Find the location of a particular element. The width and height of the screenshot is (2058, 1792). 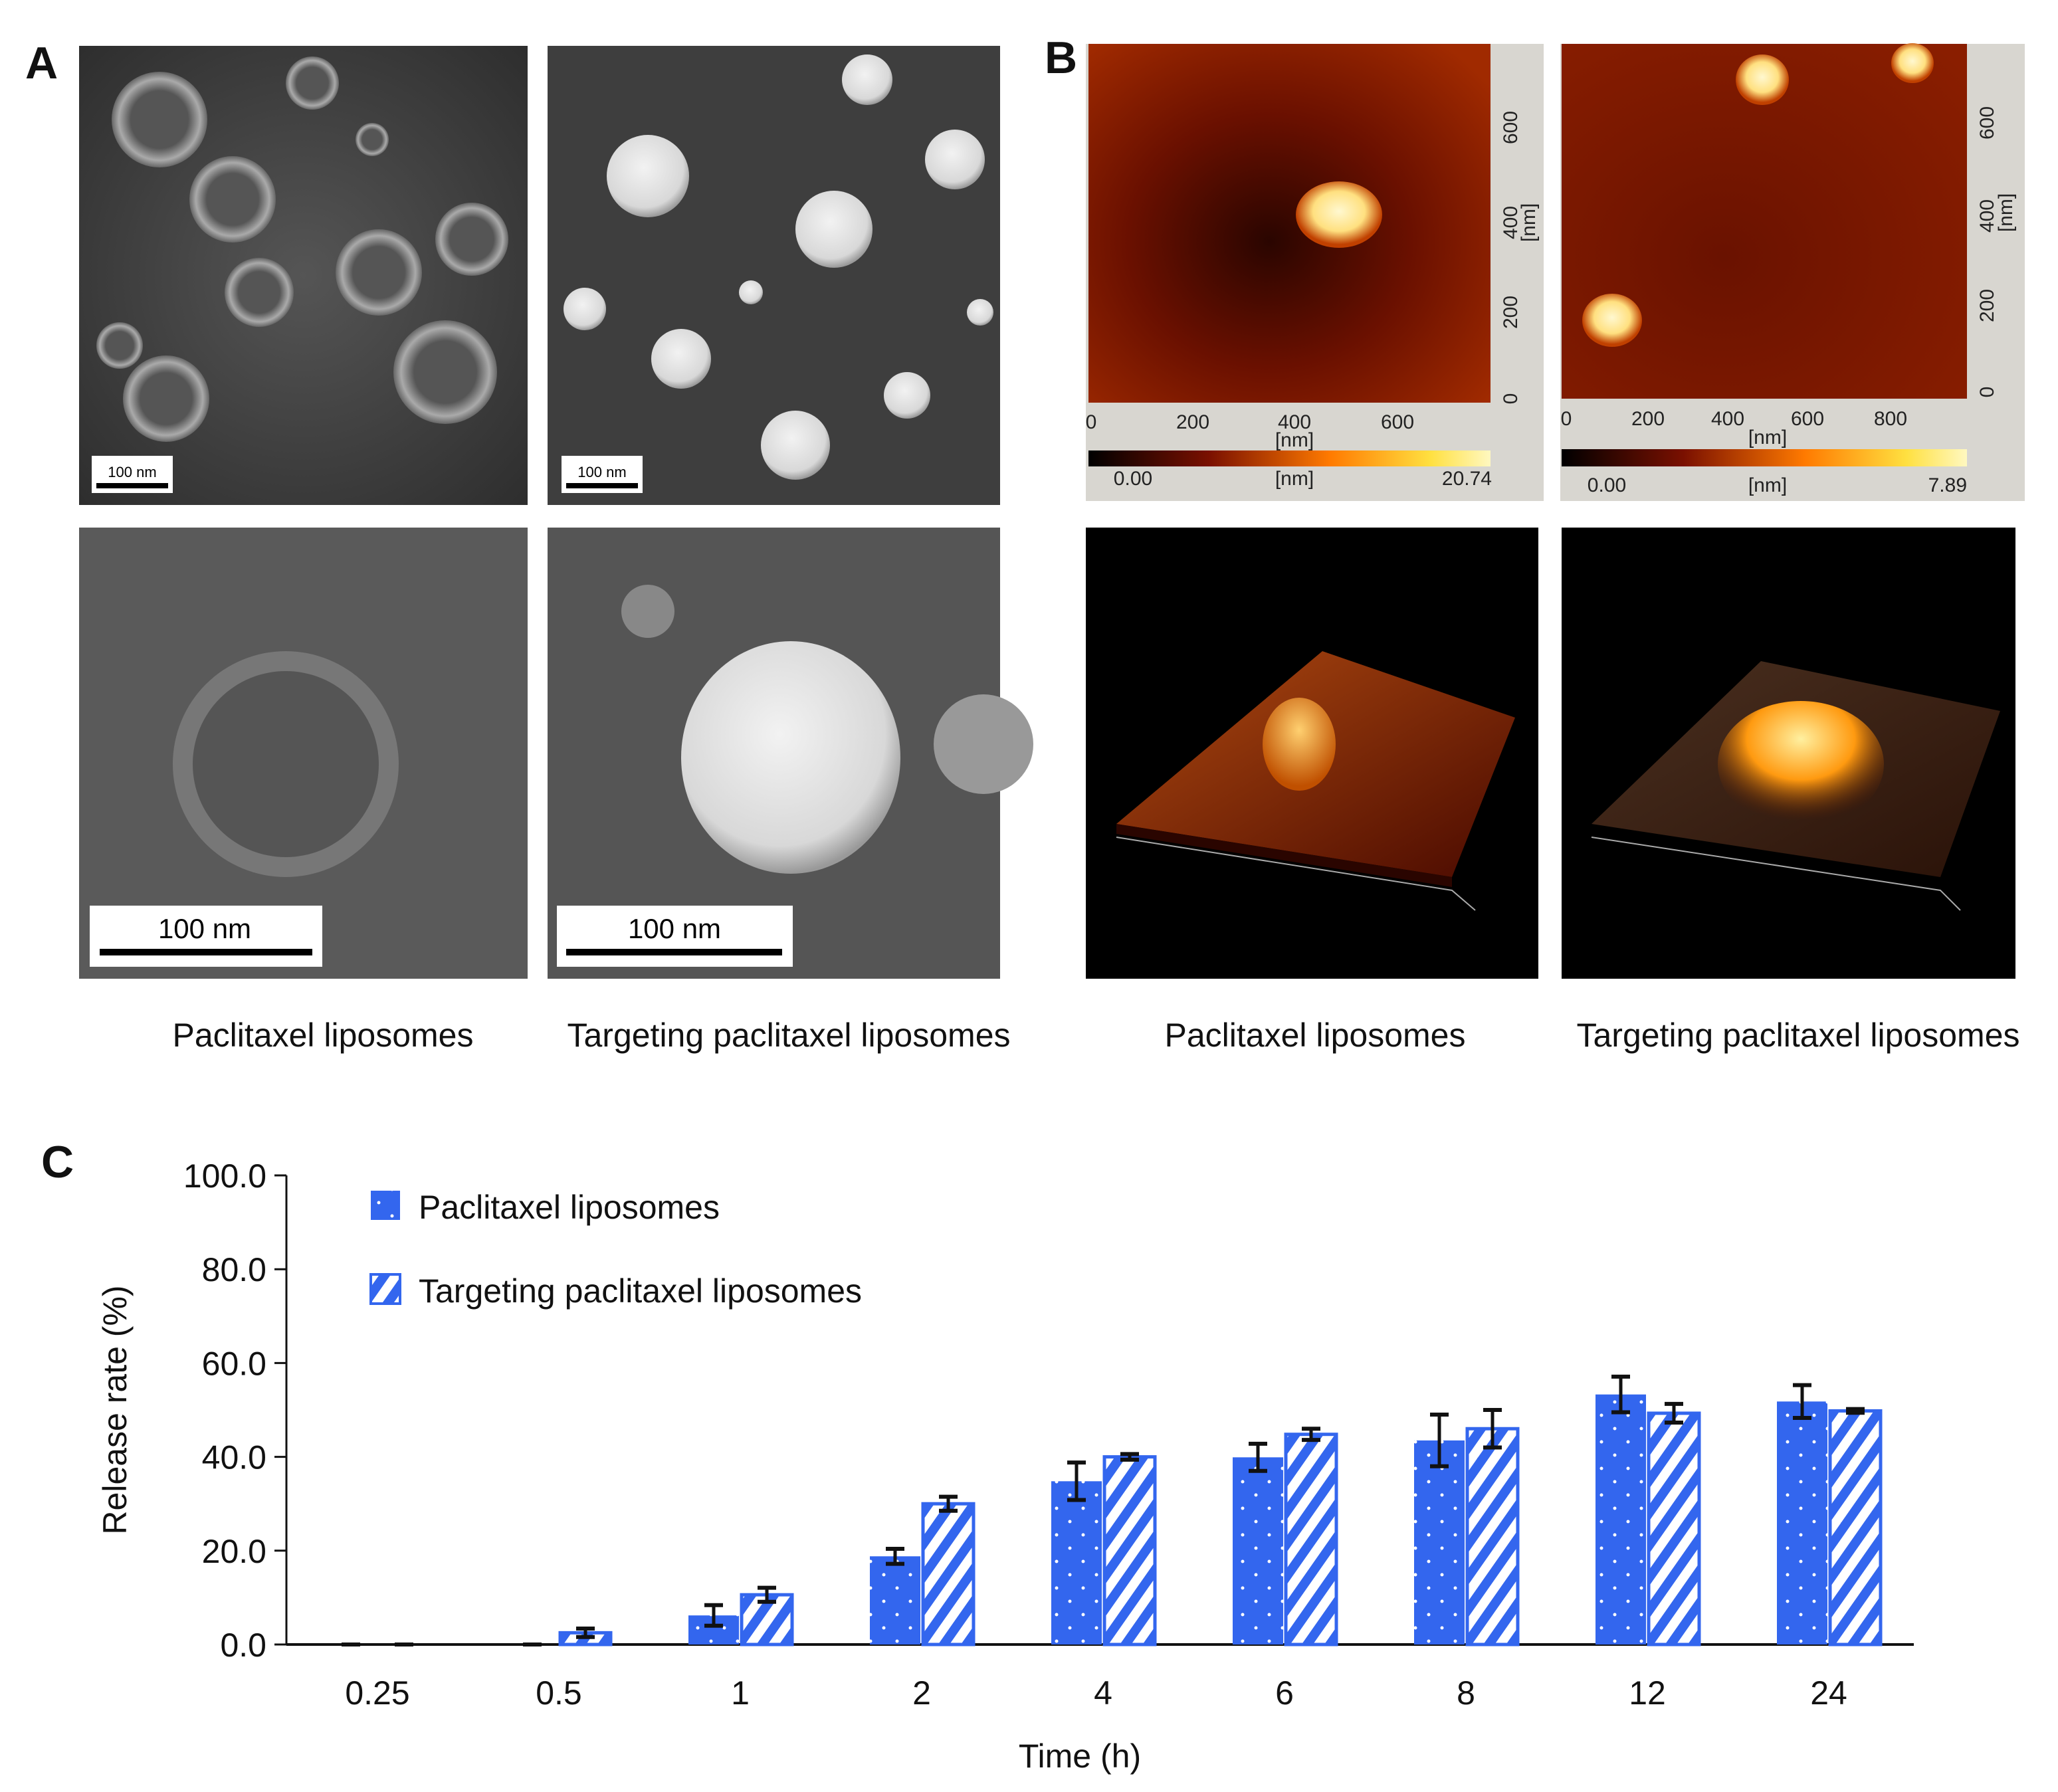

y-tick-label: 40.0 is located at coordinates (234, 1457).